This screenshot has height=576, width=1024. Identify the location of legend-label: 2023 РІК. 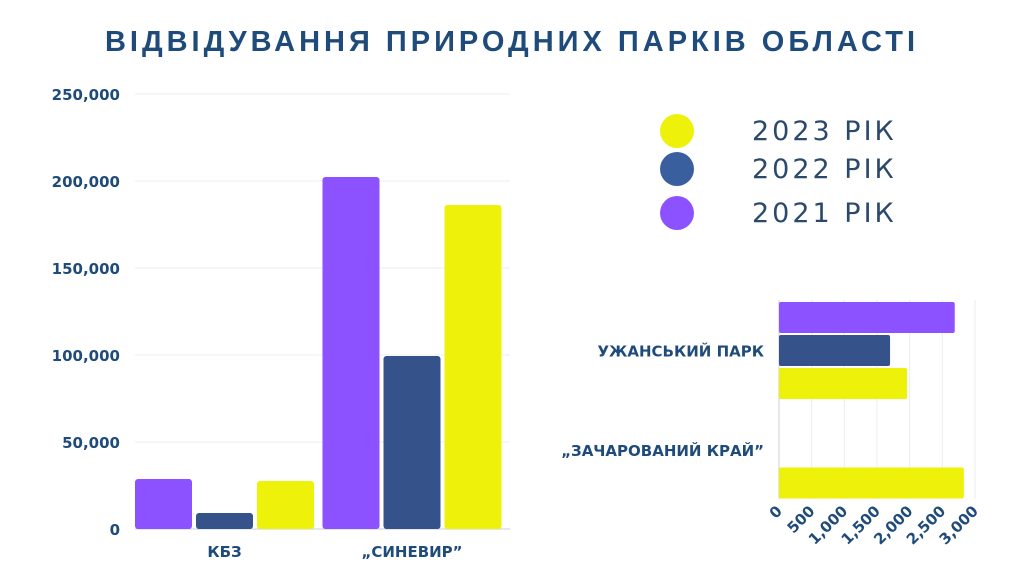
(824, 131).